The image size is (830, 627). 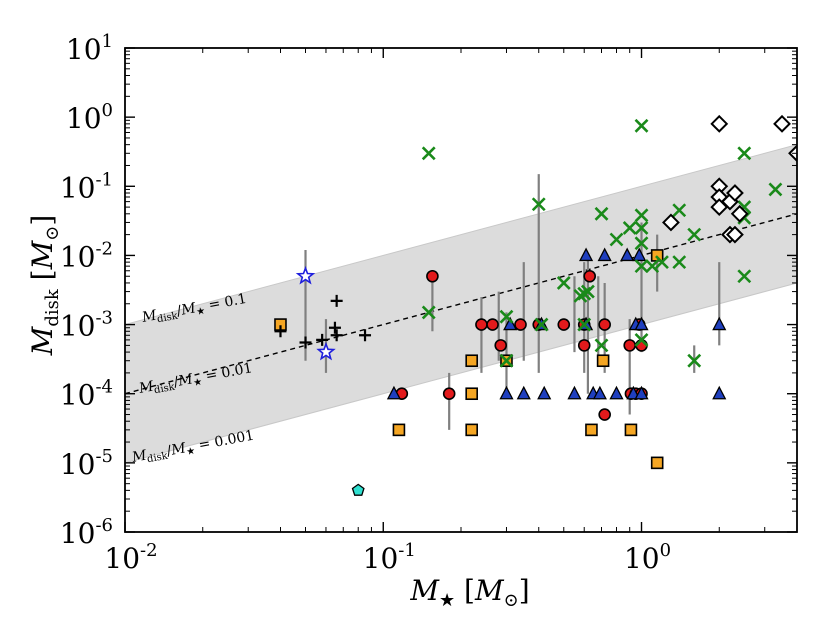 I want to click on y-tick-label: 10⁻¹, so click(x=86, y=186).